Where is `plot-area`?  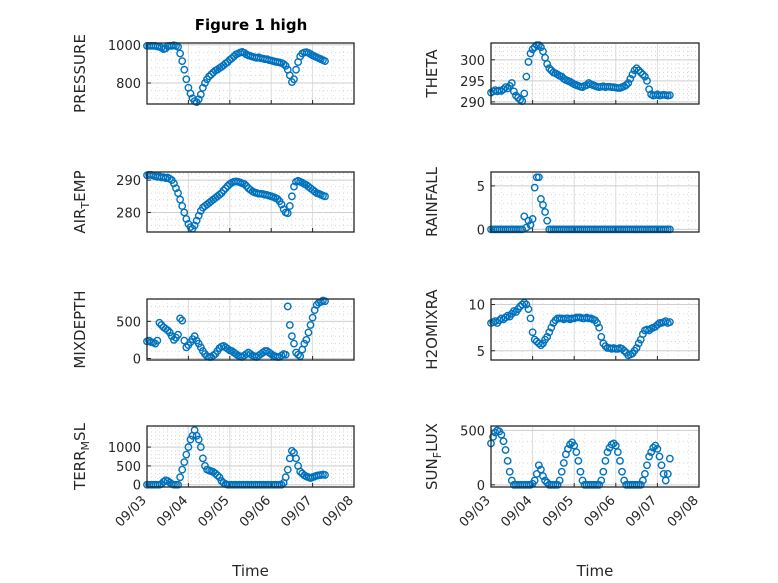 plot-area is located at coordinates (595, 73).